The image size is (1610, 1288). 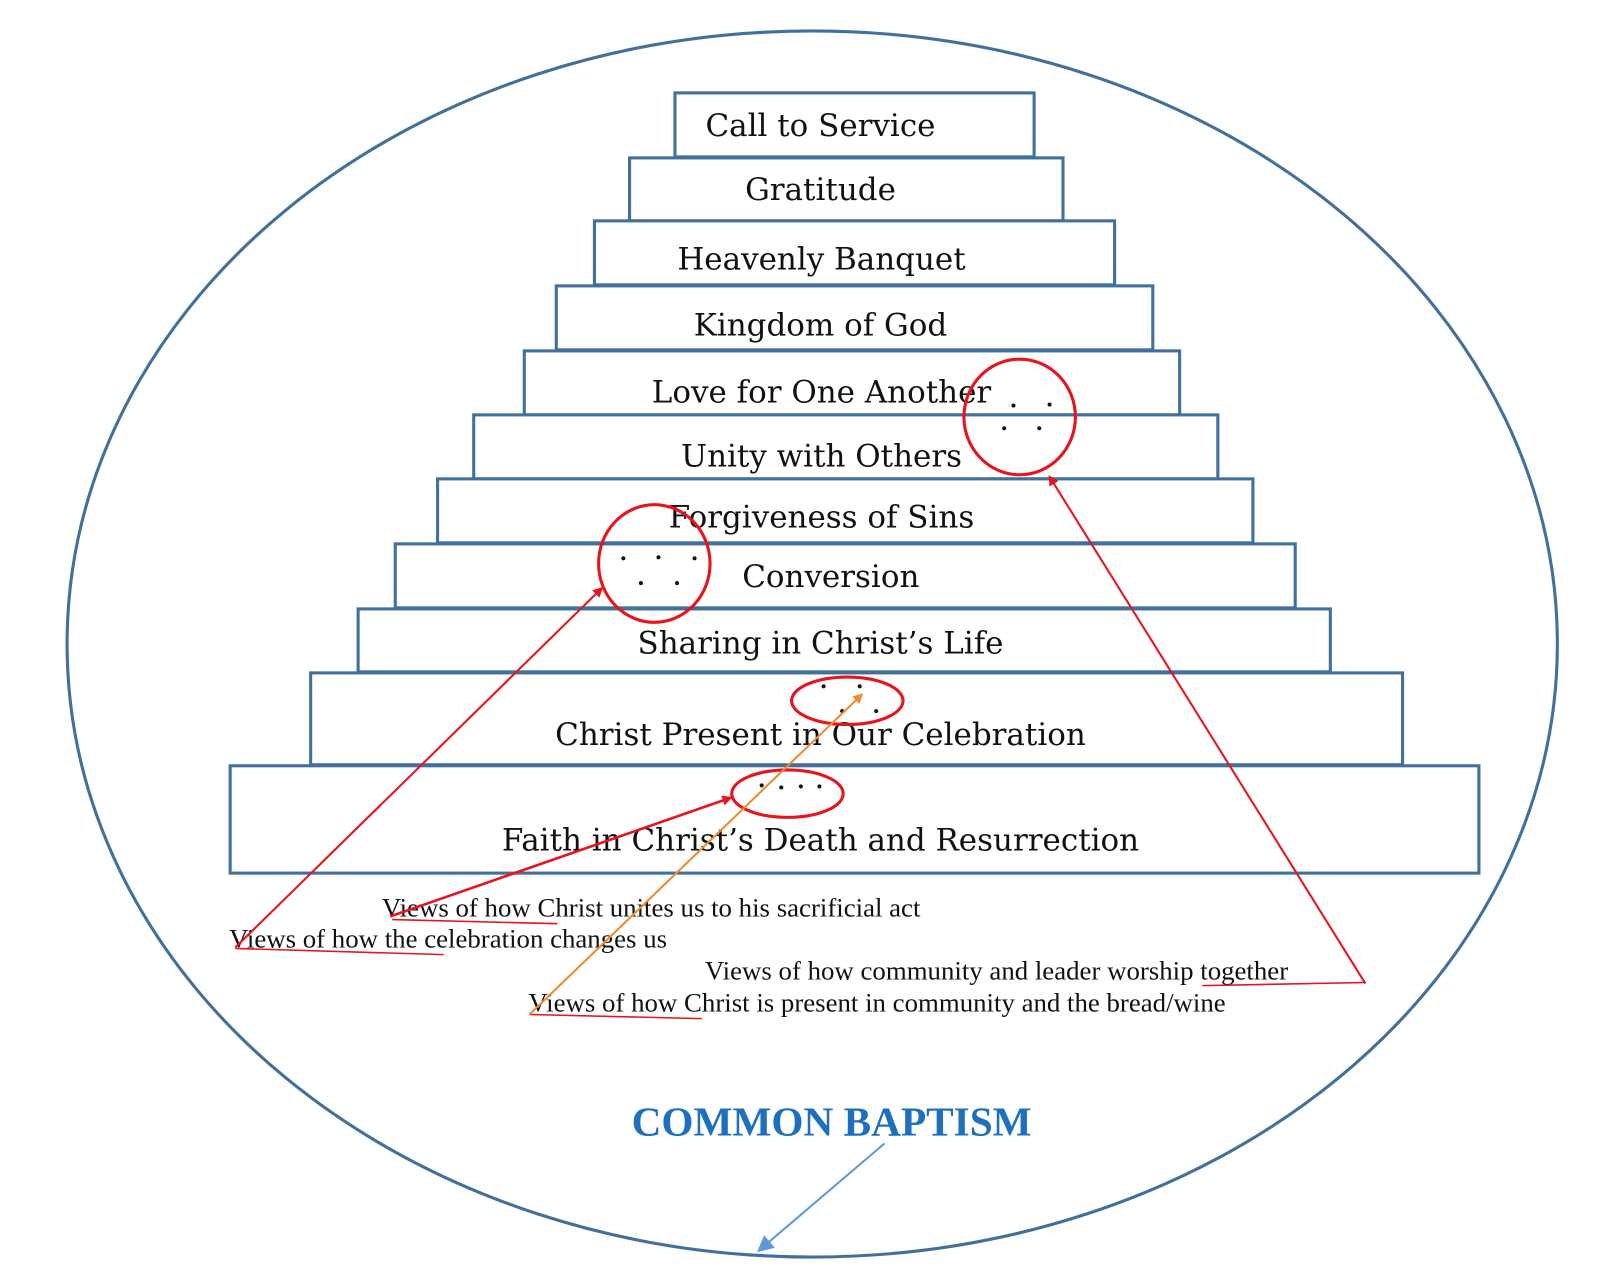 I want to click on arrow-sacrificial-to-faith, so click(x=561, y=856).